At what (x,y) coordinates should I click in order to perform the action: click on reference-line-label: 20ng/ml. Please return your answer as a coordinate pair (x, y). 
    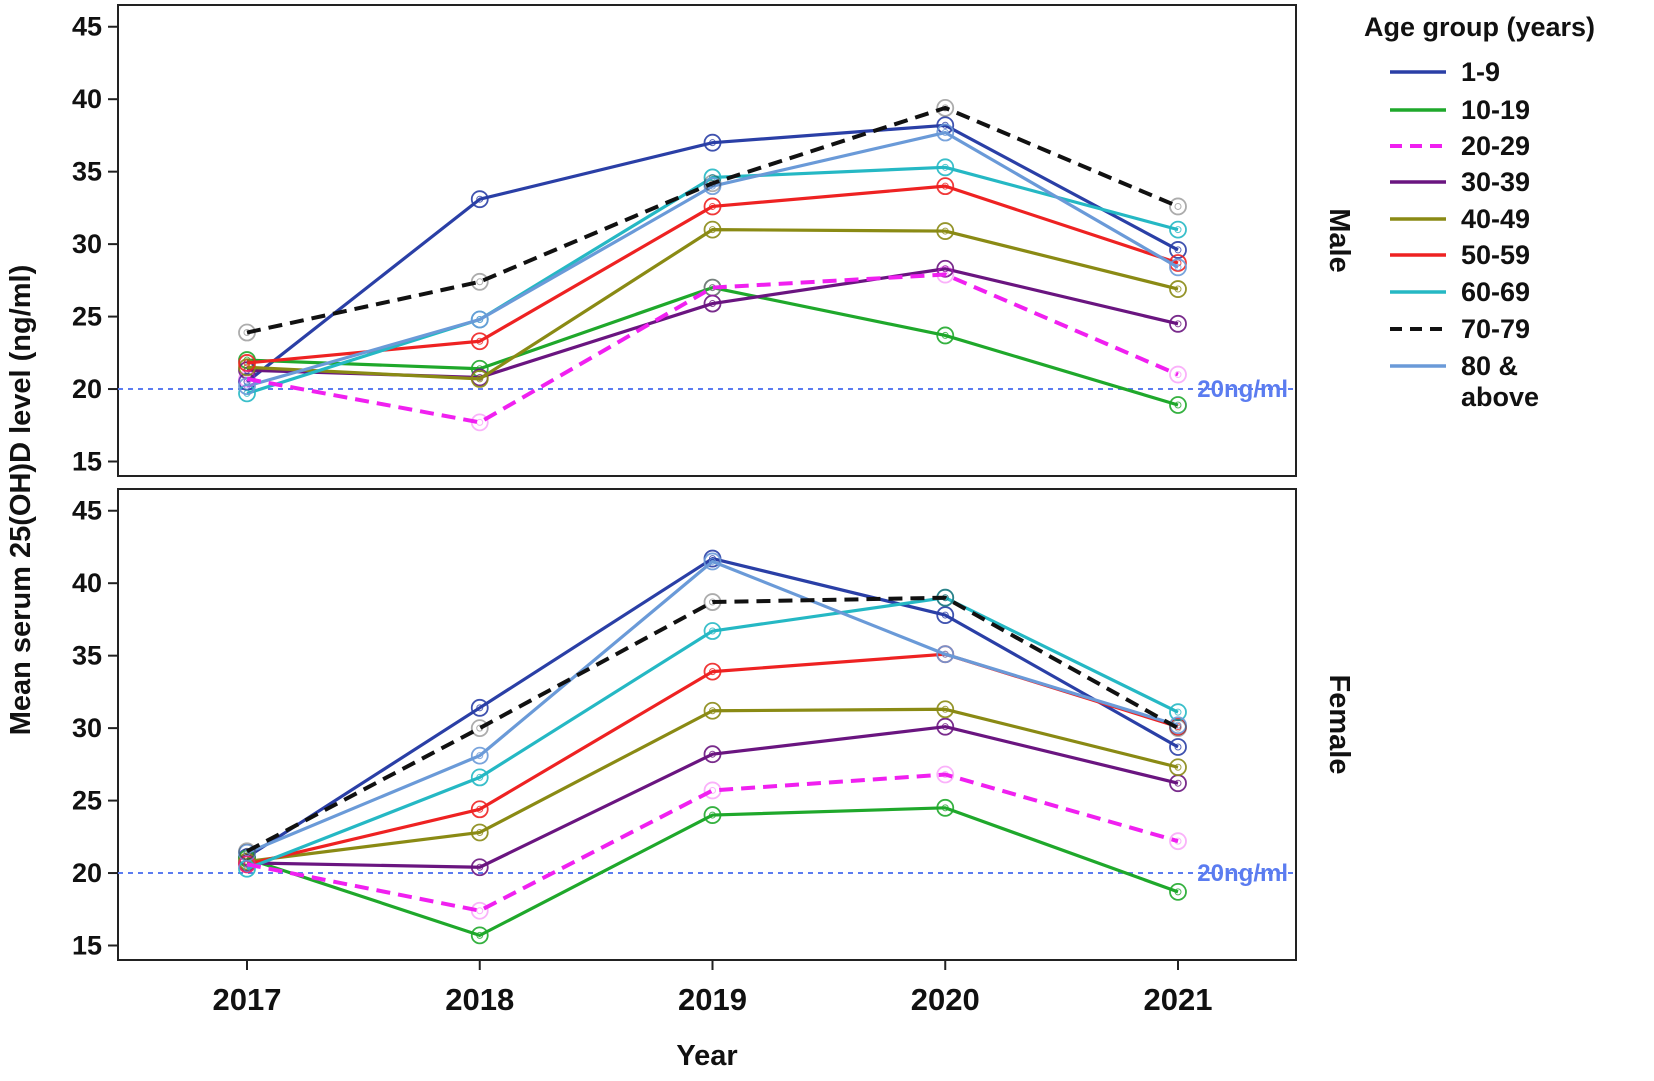
    Looking at the image, I should click on (1242, 389).